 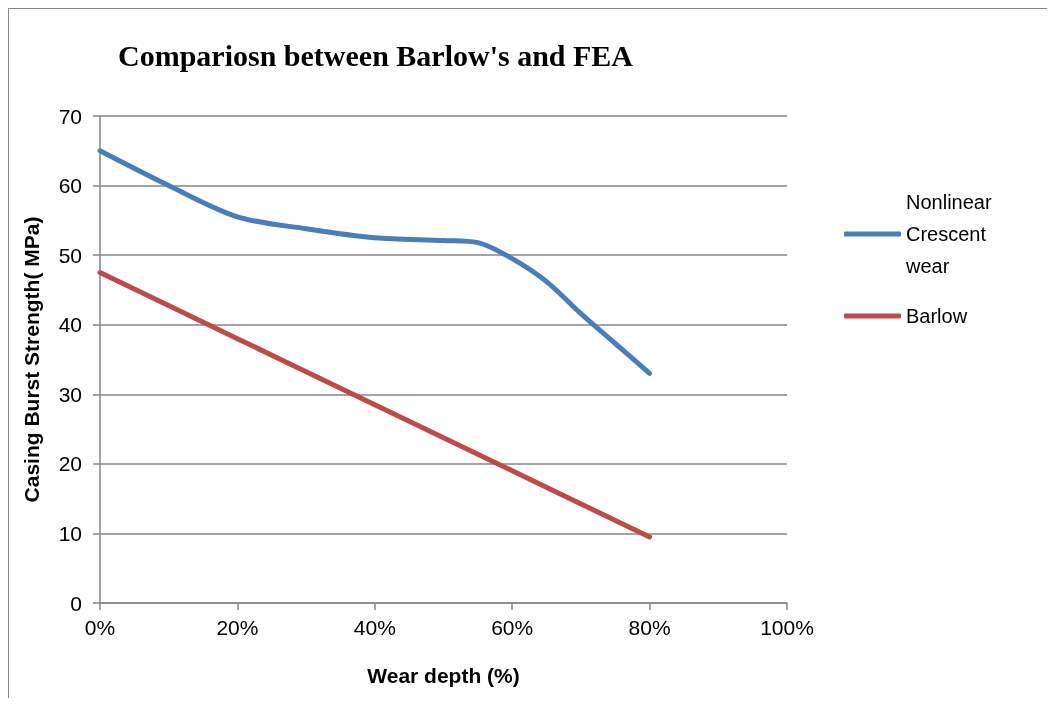 I want to click on x-tick-label: 20%, so click(x=237, y=627).